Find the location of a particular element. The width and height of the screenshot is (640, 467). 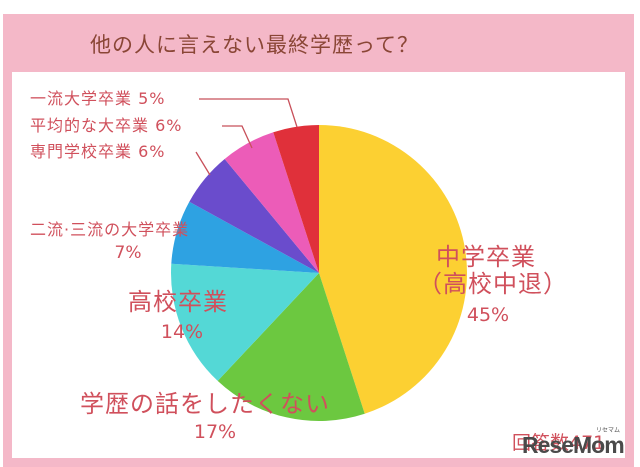

leader-line-ichiryu is located at coordinates (248, 113).